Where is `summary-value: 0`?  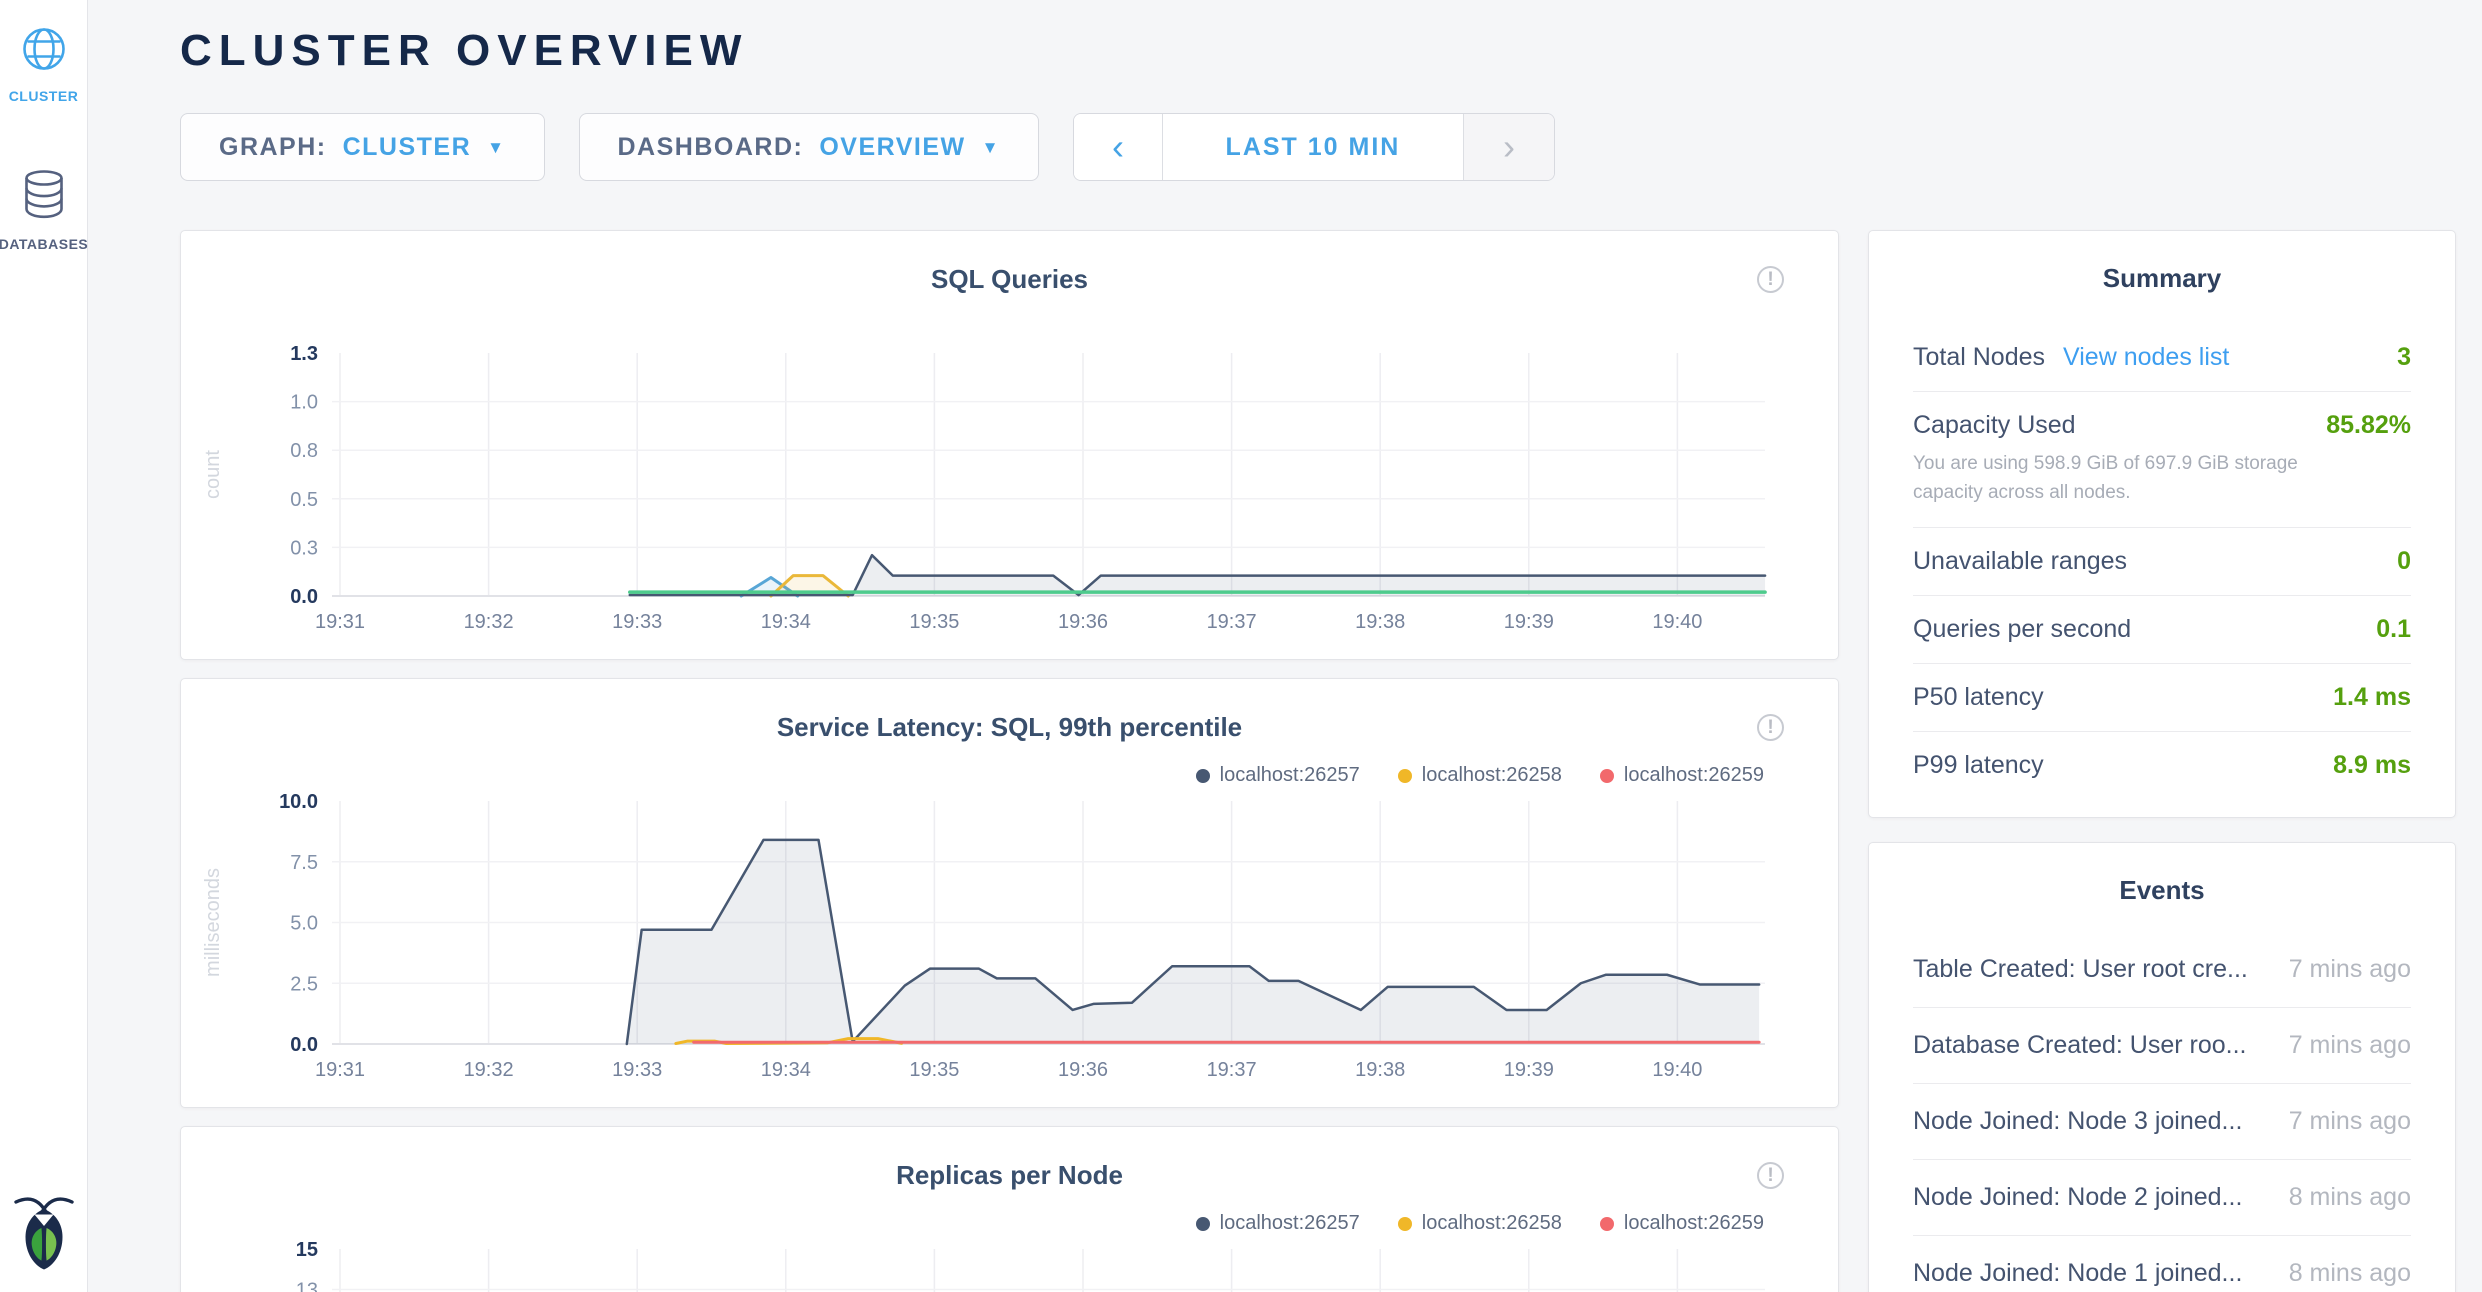 summary-value: 0 is located at coordinates (2404, 560).